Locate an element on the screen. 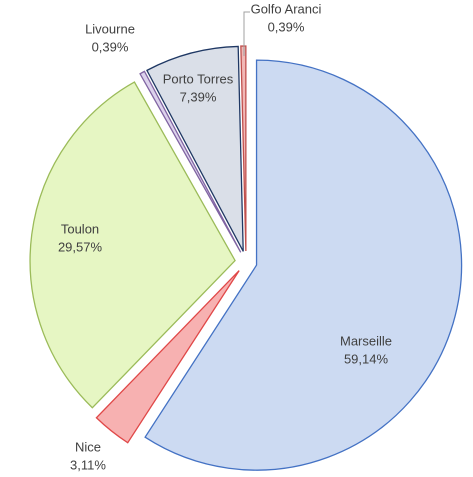 The width and height of the screenshot is (473, 477). slice-label: Golfo Aranci is located at coordinates (286, 8).